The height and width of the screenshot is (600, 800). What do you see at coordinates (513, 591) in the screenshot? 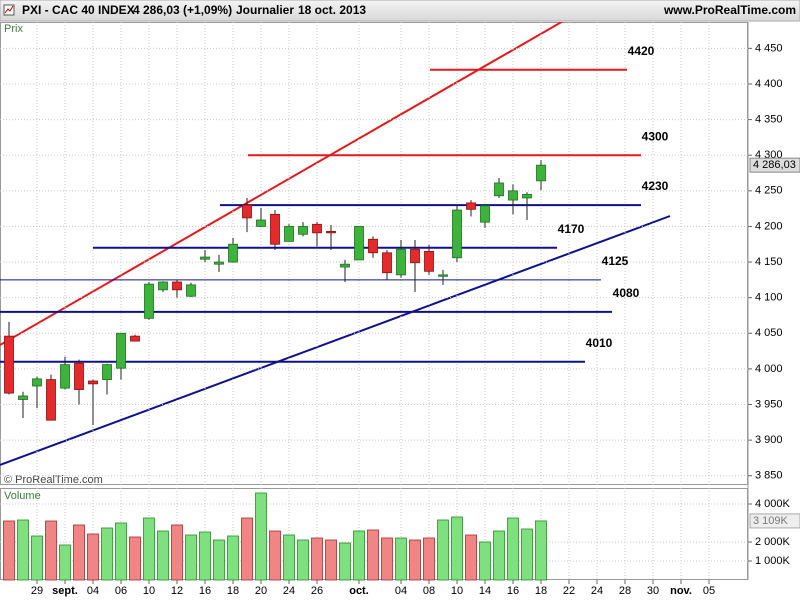
I see `x-tick-label: 16` at bounding box center [513, 591].